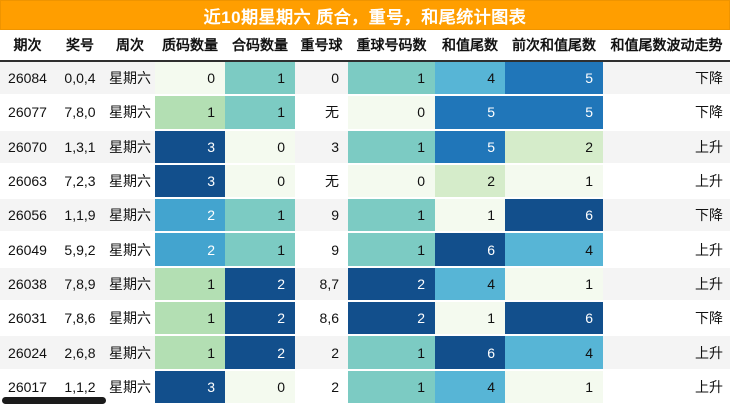 The width and height of the screenshot is (730, 405). What do you see at coordinates (80, 215) in the screenshot?
I see `winning-numbers-cell: 1,1,9` at bounding box center [80, 215].